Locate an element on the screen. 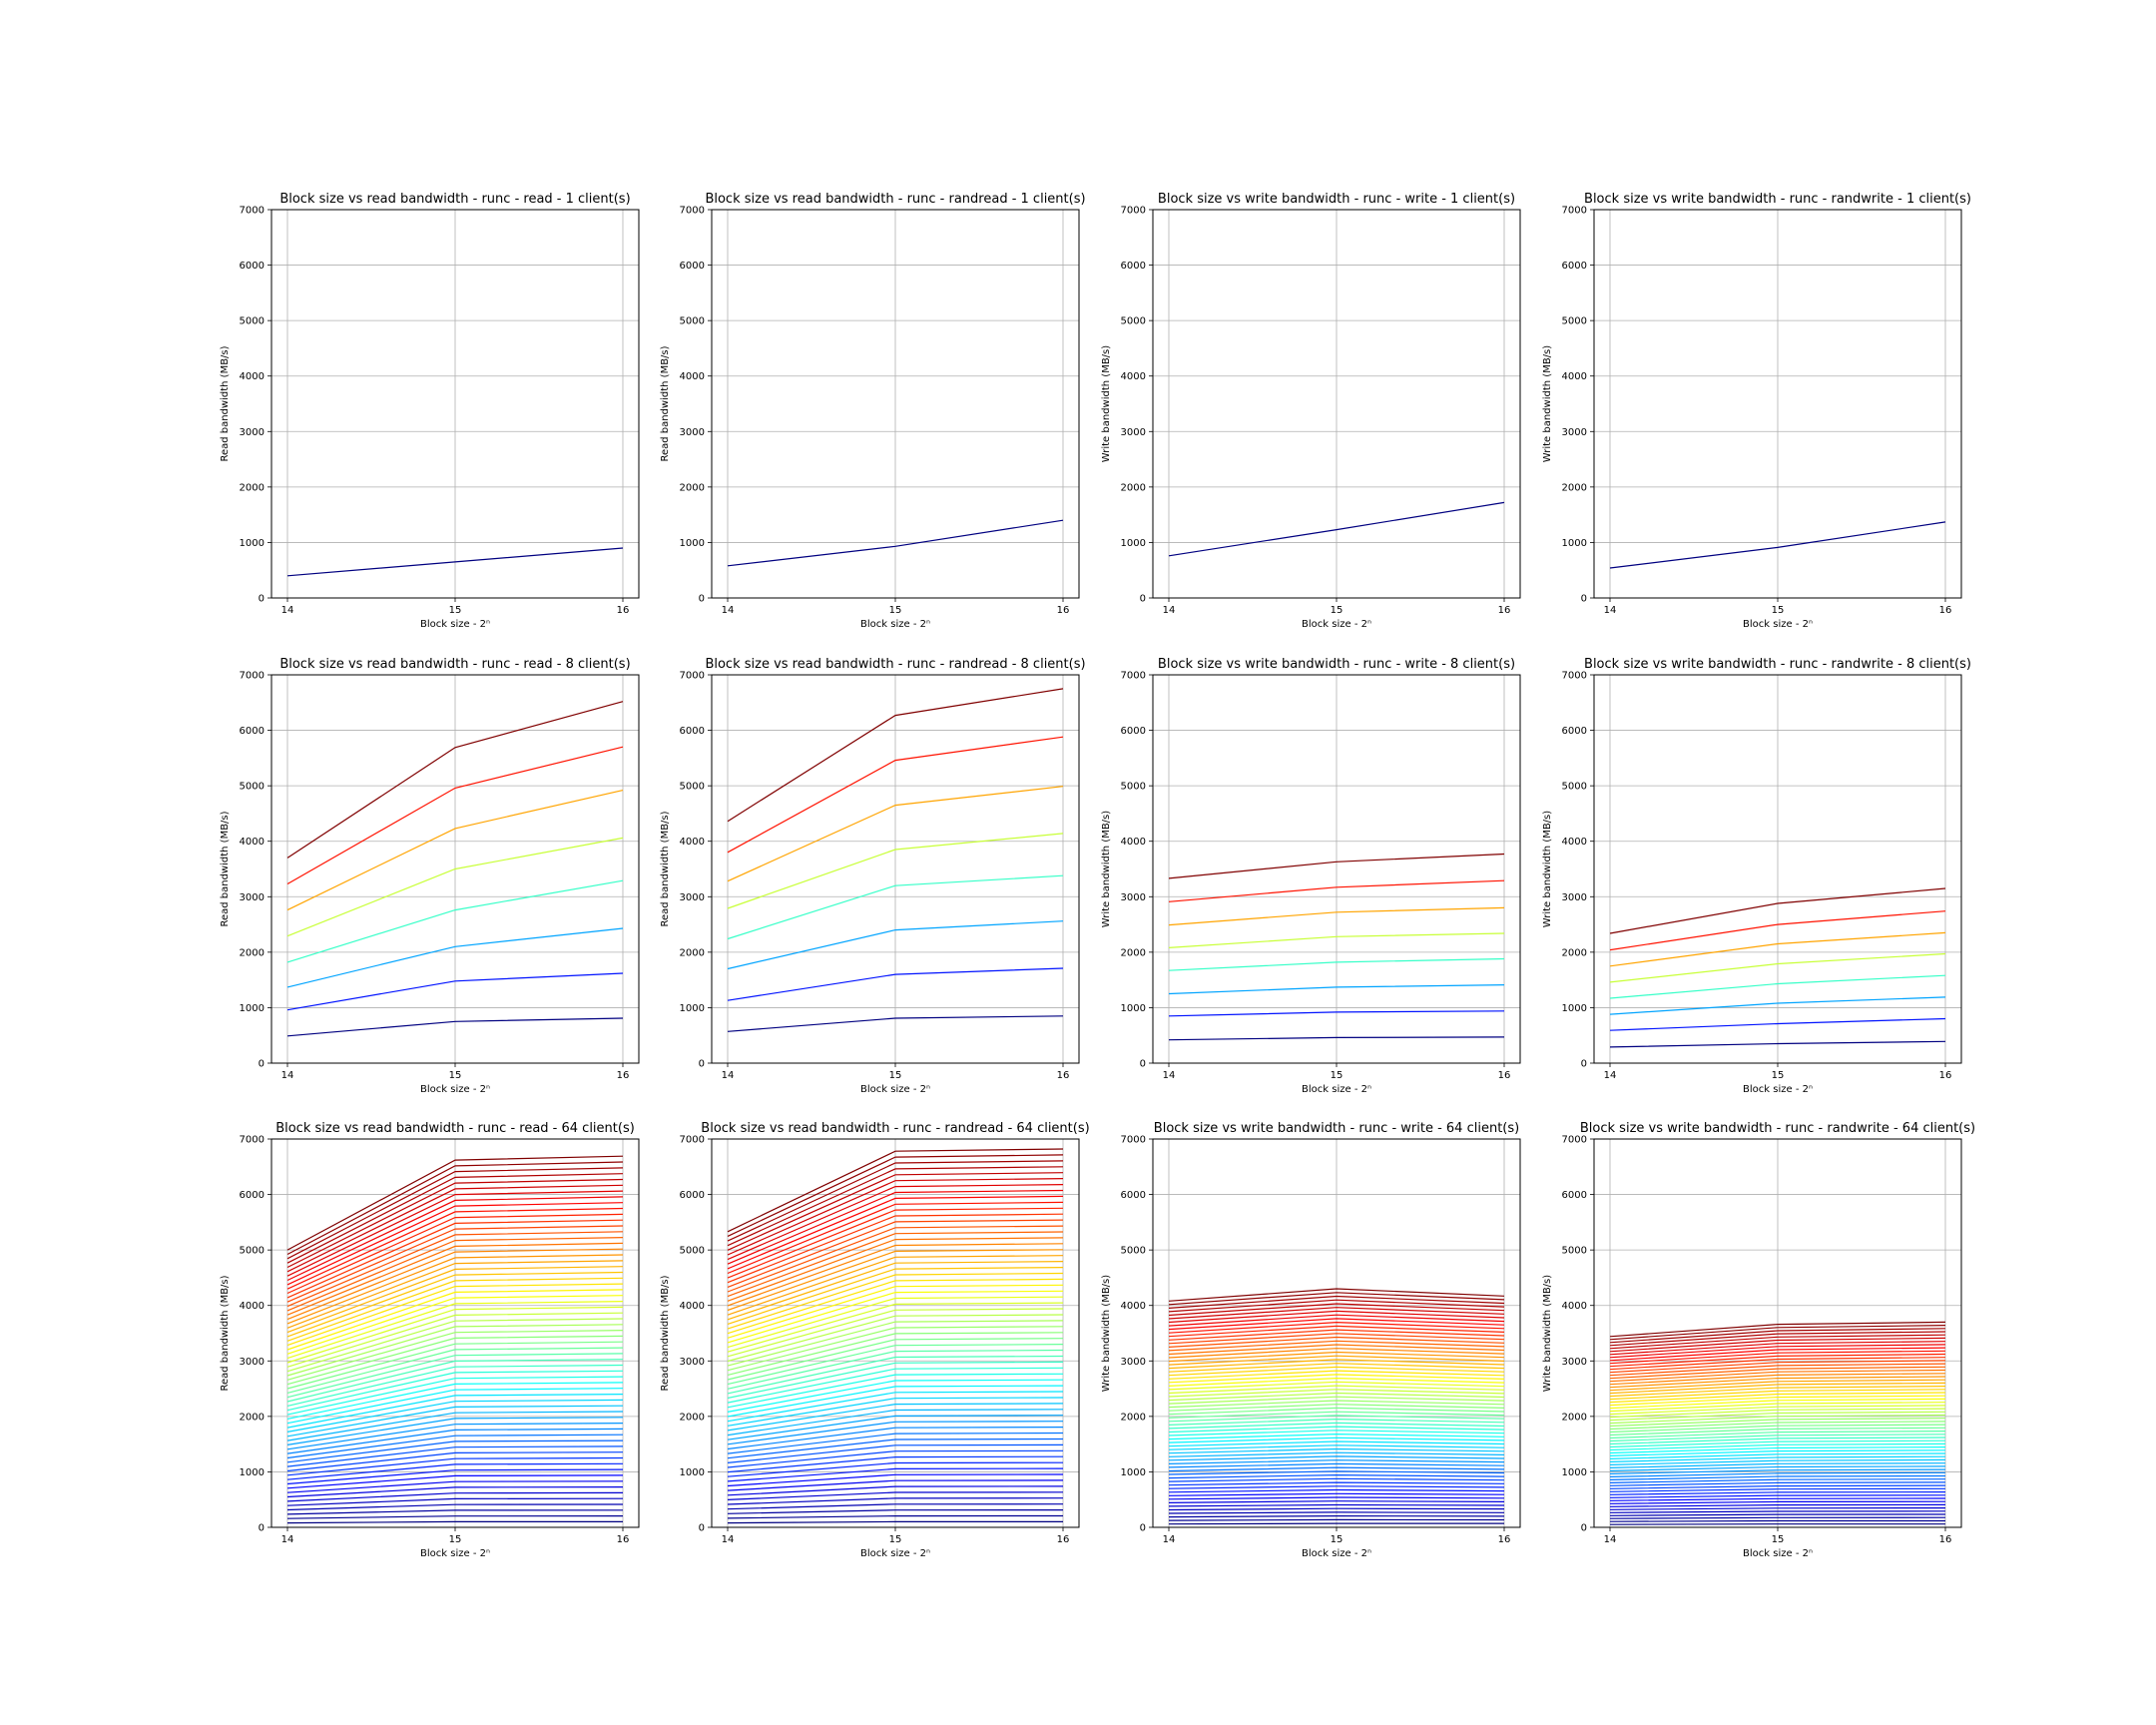 This screenshot has height=1725, width=2156. x-tick-label: 15 is located at coordinates (1337, 1540).